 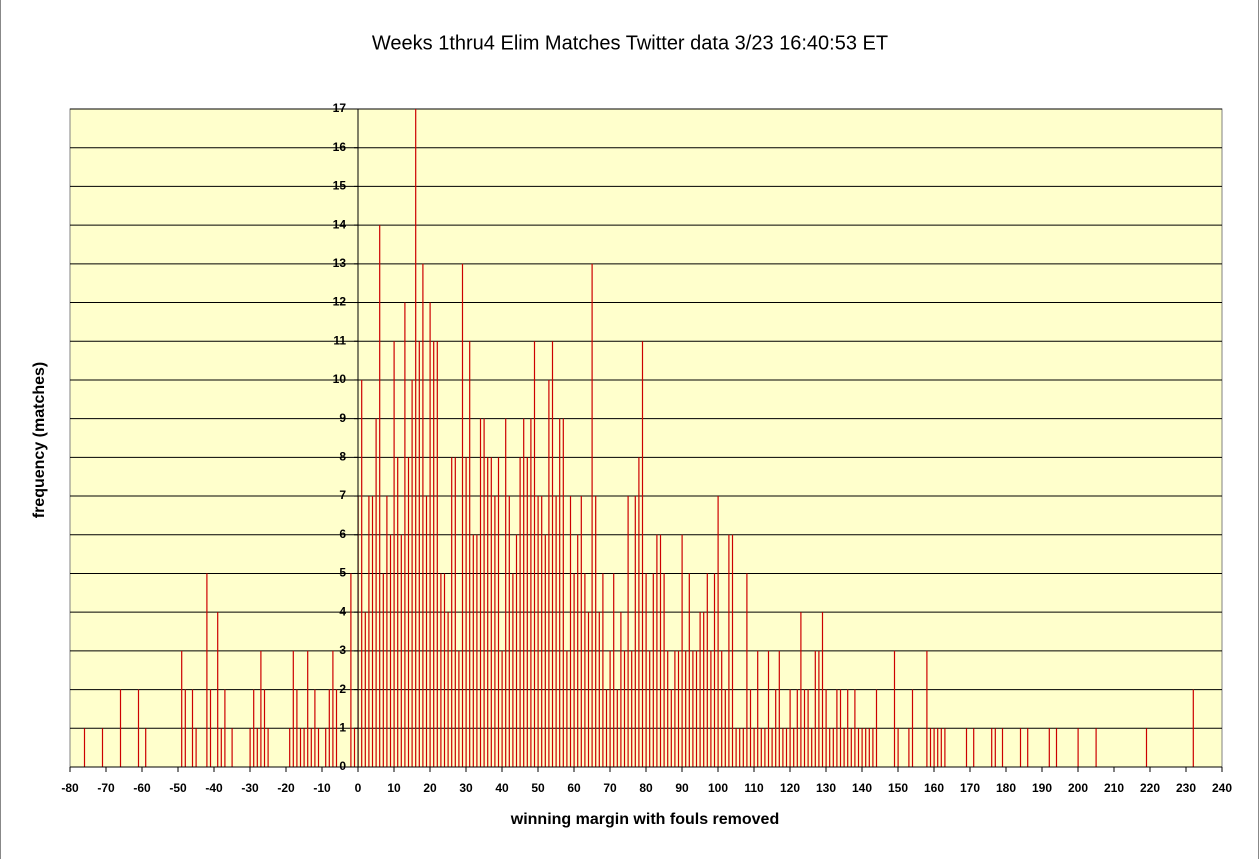 I want to click on x-axis-label: winning margin with fouls removed, so click(x=644, y=819).